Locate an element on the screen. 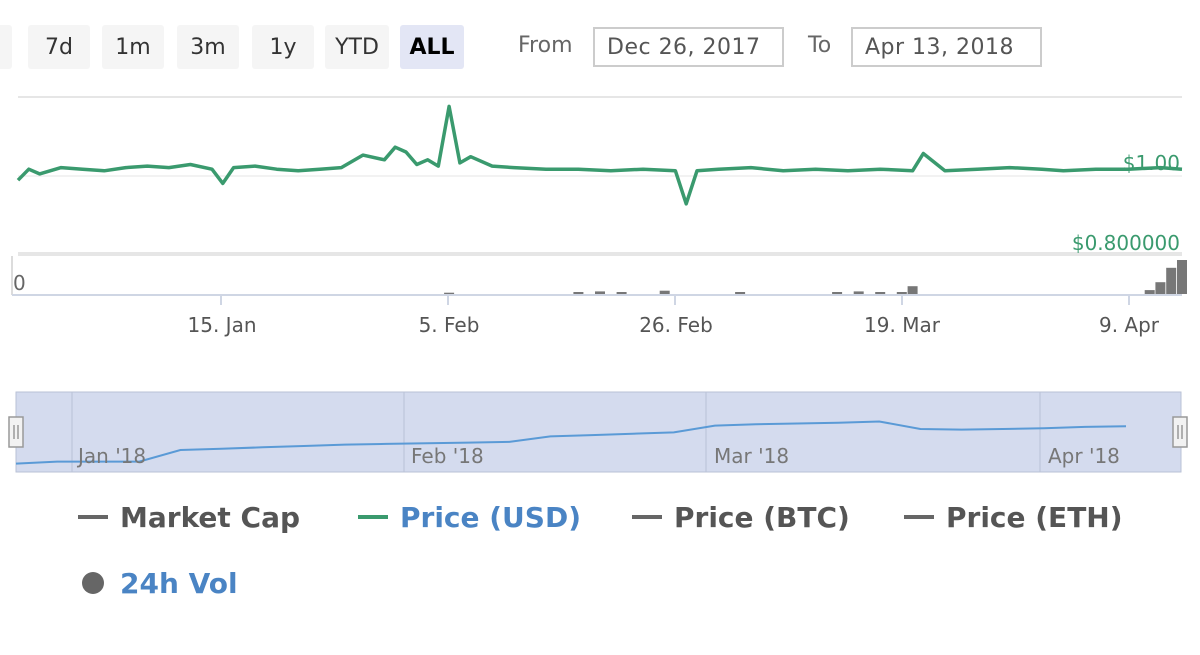  navigator: Jan '18 Feb '18 Mar '18 Apr '18 is located at coordinates (600, 432).